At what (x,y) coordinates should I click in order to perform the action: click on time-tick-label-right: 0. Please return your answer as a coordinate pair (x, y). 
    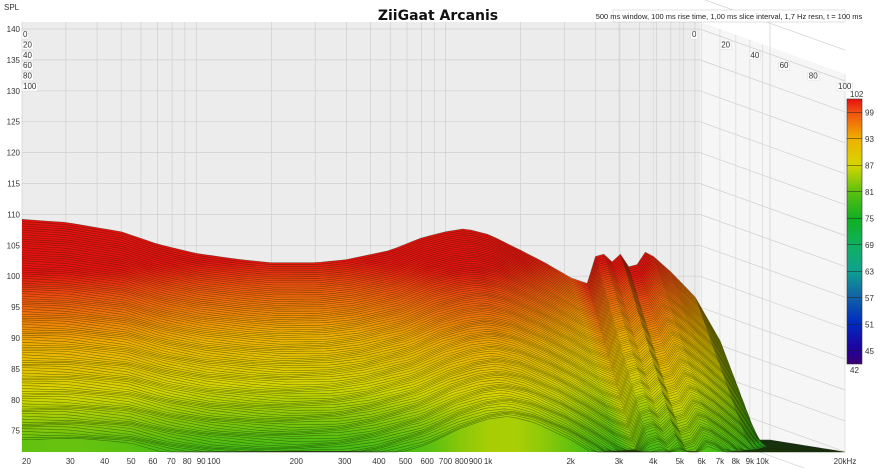
    Looking at the image, I should click on (694, 34).